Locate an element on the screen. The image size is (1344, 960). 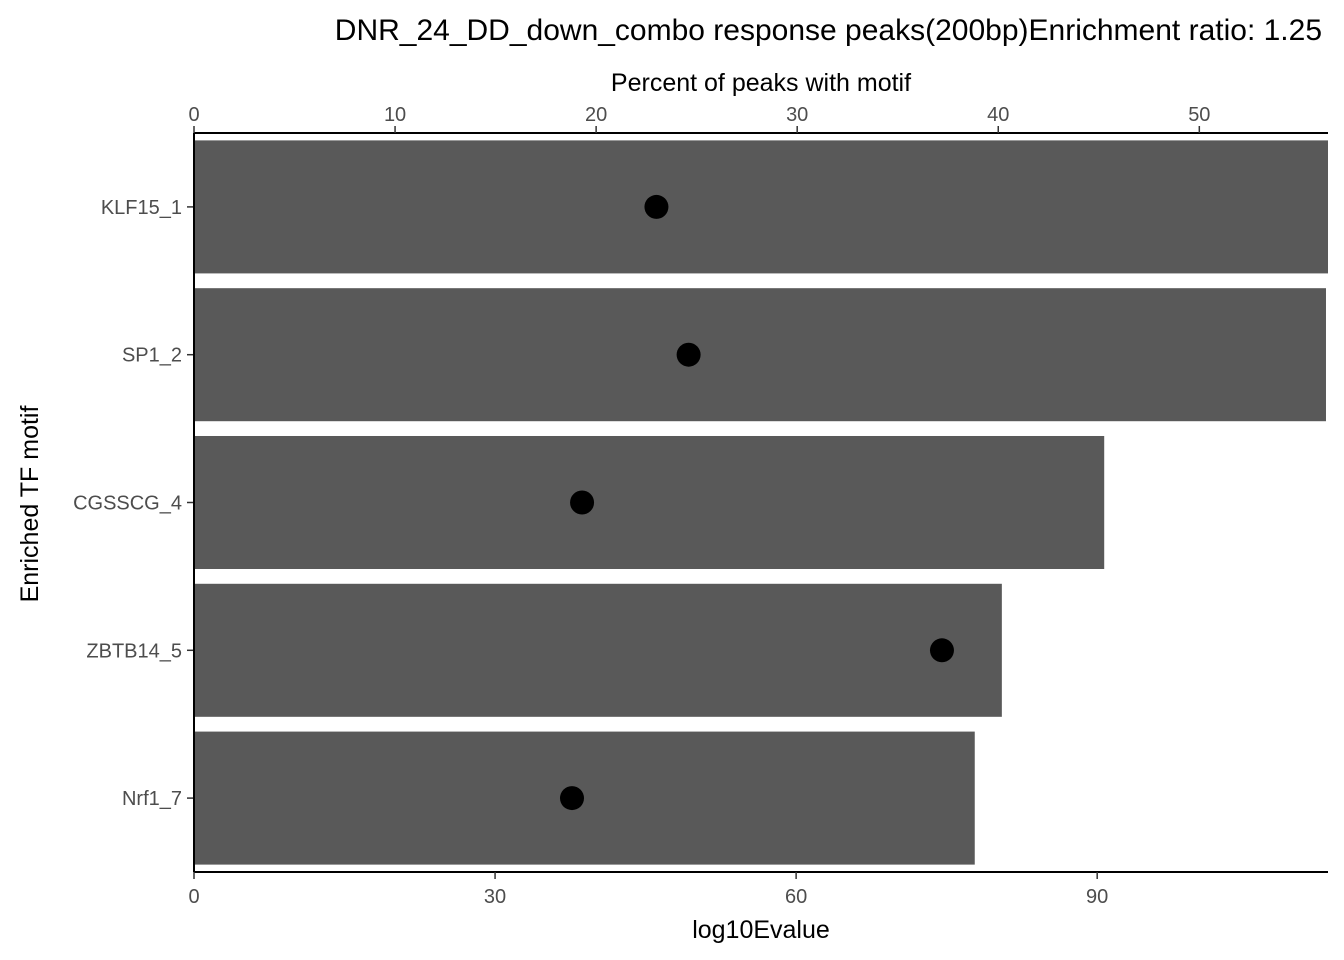
x2-tick-label: 30 is located at coordinates (797, 115).